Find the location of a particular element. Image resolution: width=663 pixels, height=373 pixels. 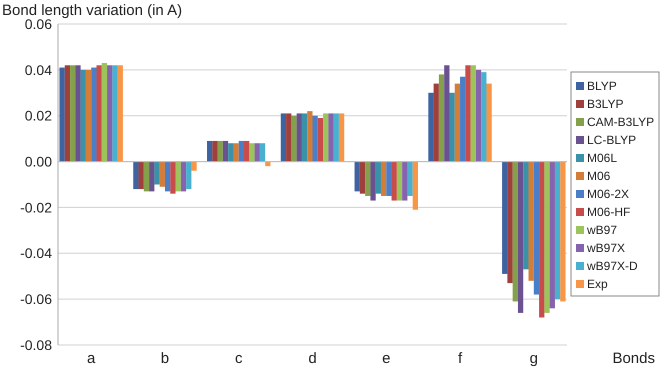

legend-label: CAM-B3LYP is located at coordinates (620, 122).